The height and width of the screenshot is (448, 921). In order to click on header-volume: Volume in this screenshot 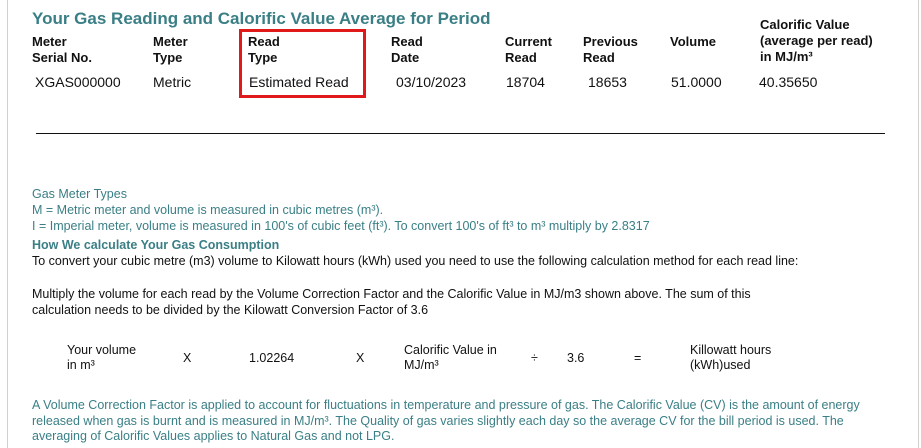, I will do `click(693, 42)`.